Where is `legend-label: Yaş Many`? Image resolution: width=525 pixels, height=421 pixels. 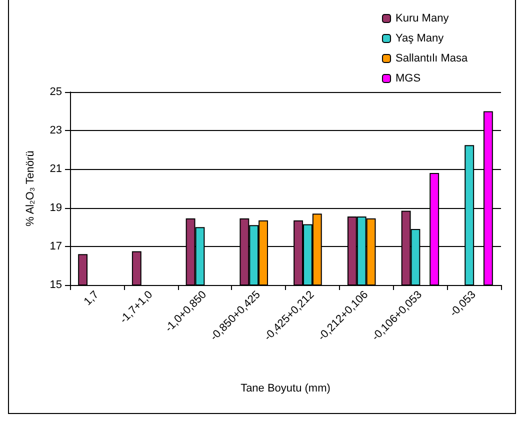
legend-label: Yaş Many is located at coordinates (420, 38).